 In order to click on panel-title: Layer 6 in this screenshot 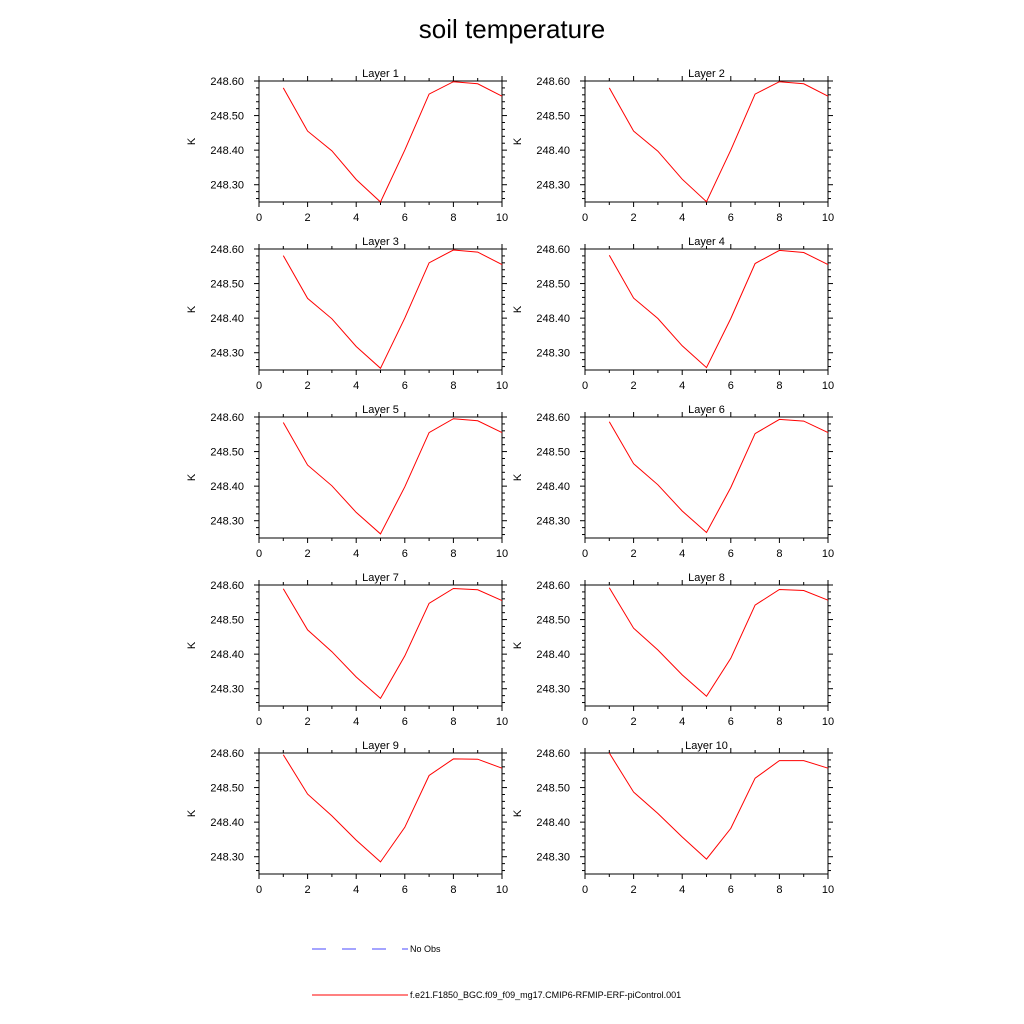, I will do `click(706, 410)`.